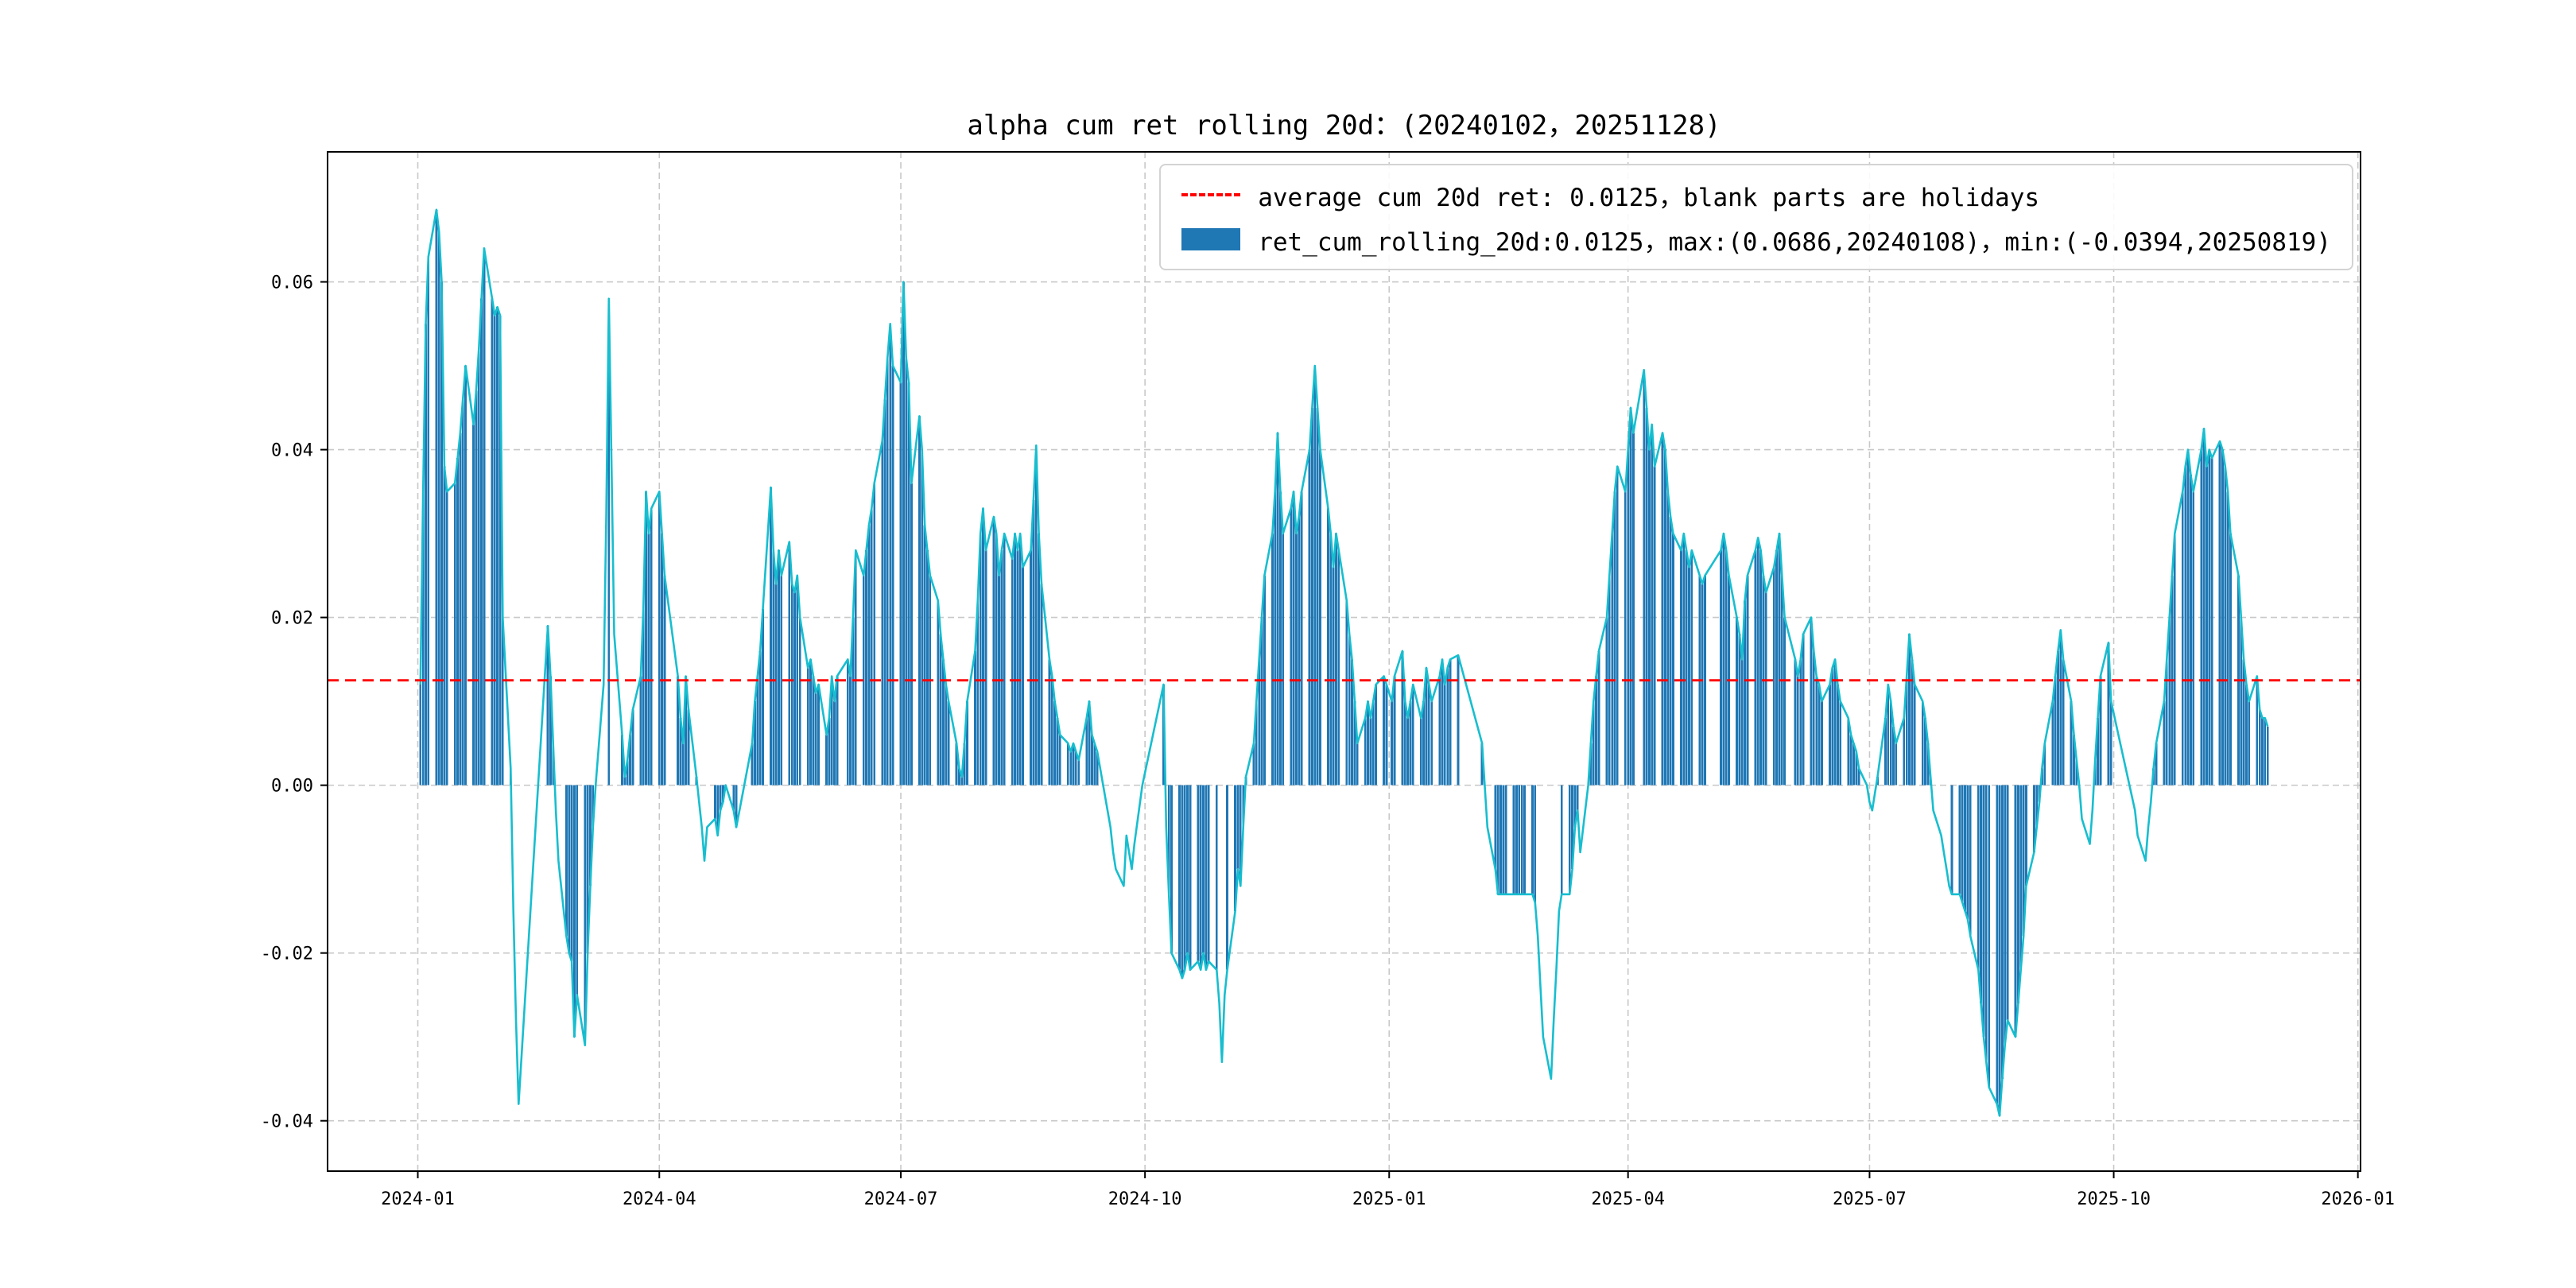  What do you see at coordinates (287, 703) in the screenshot?
I see `y-tick-labels: -0.04 -0.02 0.00 0.02 0.04 0.06` at bounding box center [287, 703].